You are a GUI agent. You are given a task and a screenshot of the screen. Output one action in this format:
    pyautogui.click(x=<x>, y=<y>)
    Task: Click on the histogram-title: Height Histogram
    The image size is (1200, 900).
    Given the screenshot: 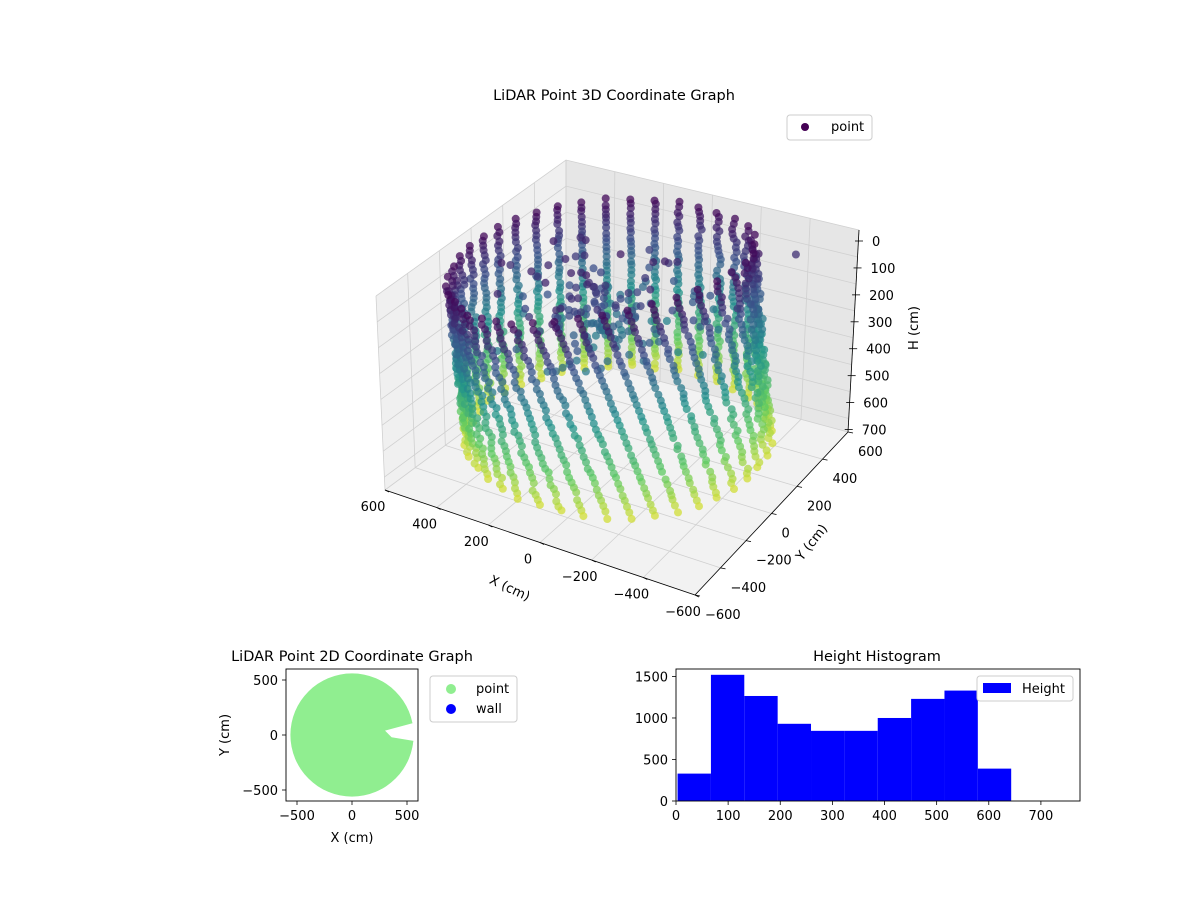 What is the action you would take?
    pyautogui.click(x=877, y=657)
    